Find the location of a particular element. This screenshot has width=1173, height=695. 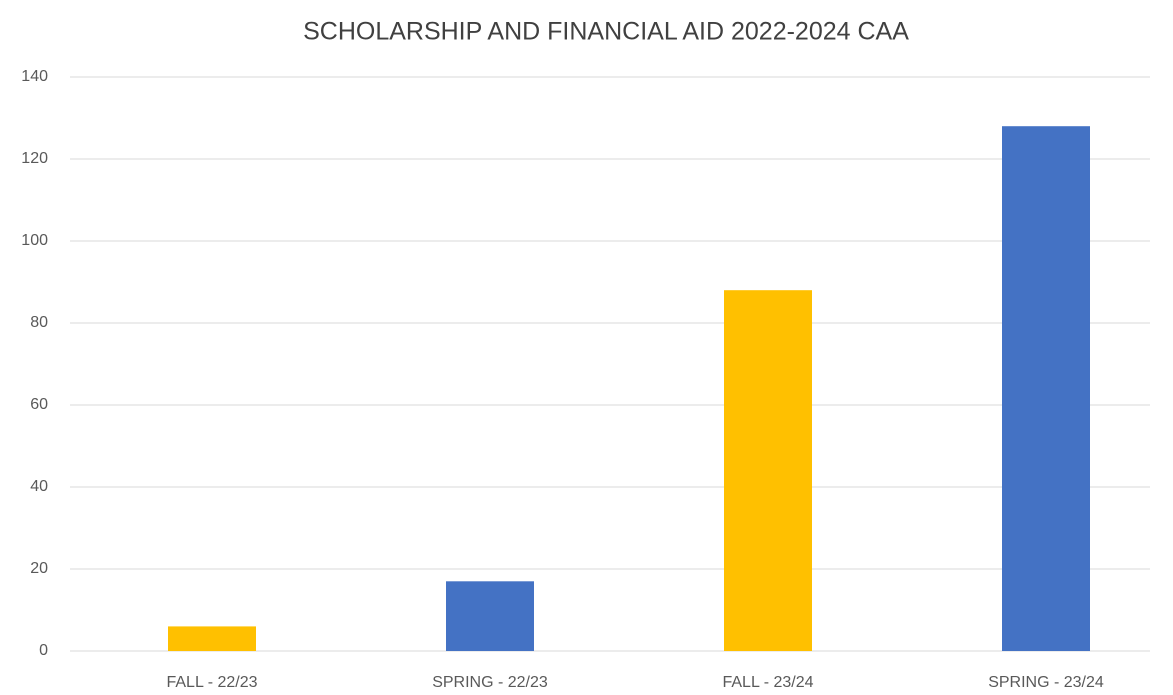

y-tick-label: 120 is located at coordinates (34, 158).